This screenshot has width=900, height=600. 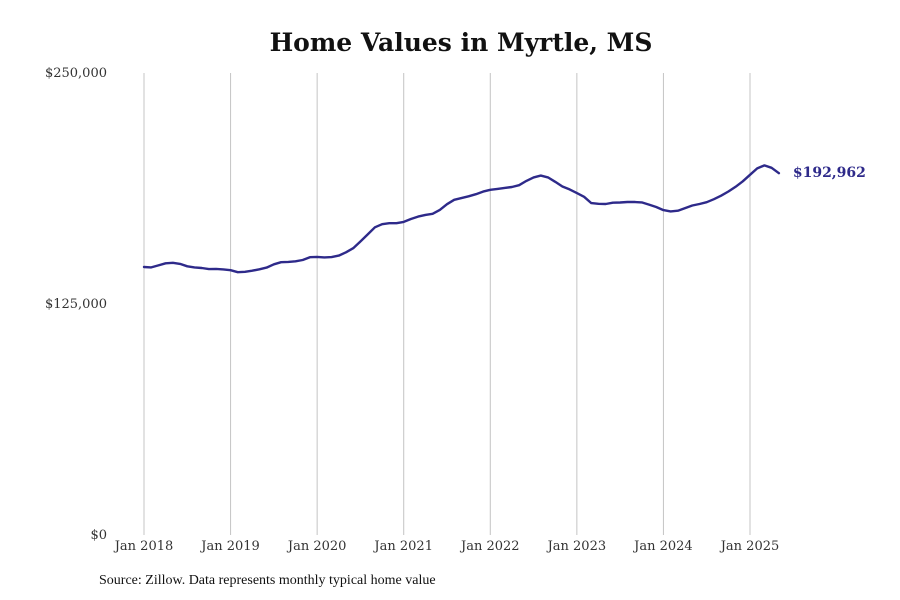 I want to click on y-tick-label-1: $125,000, so click(x=76, y=304).